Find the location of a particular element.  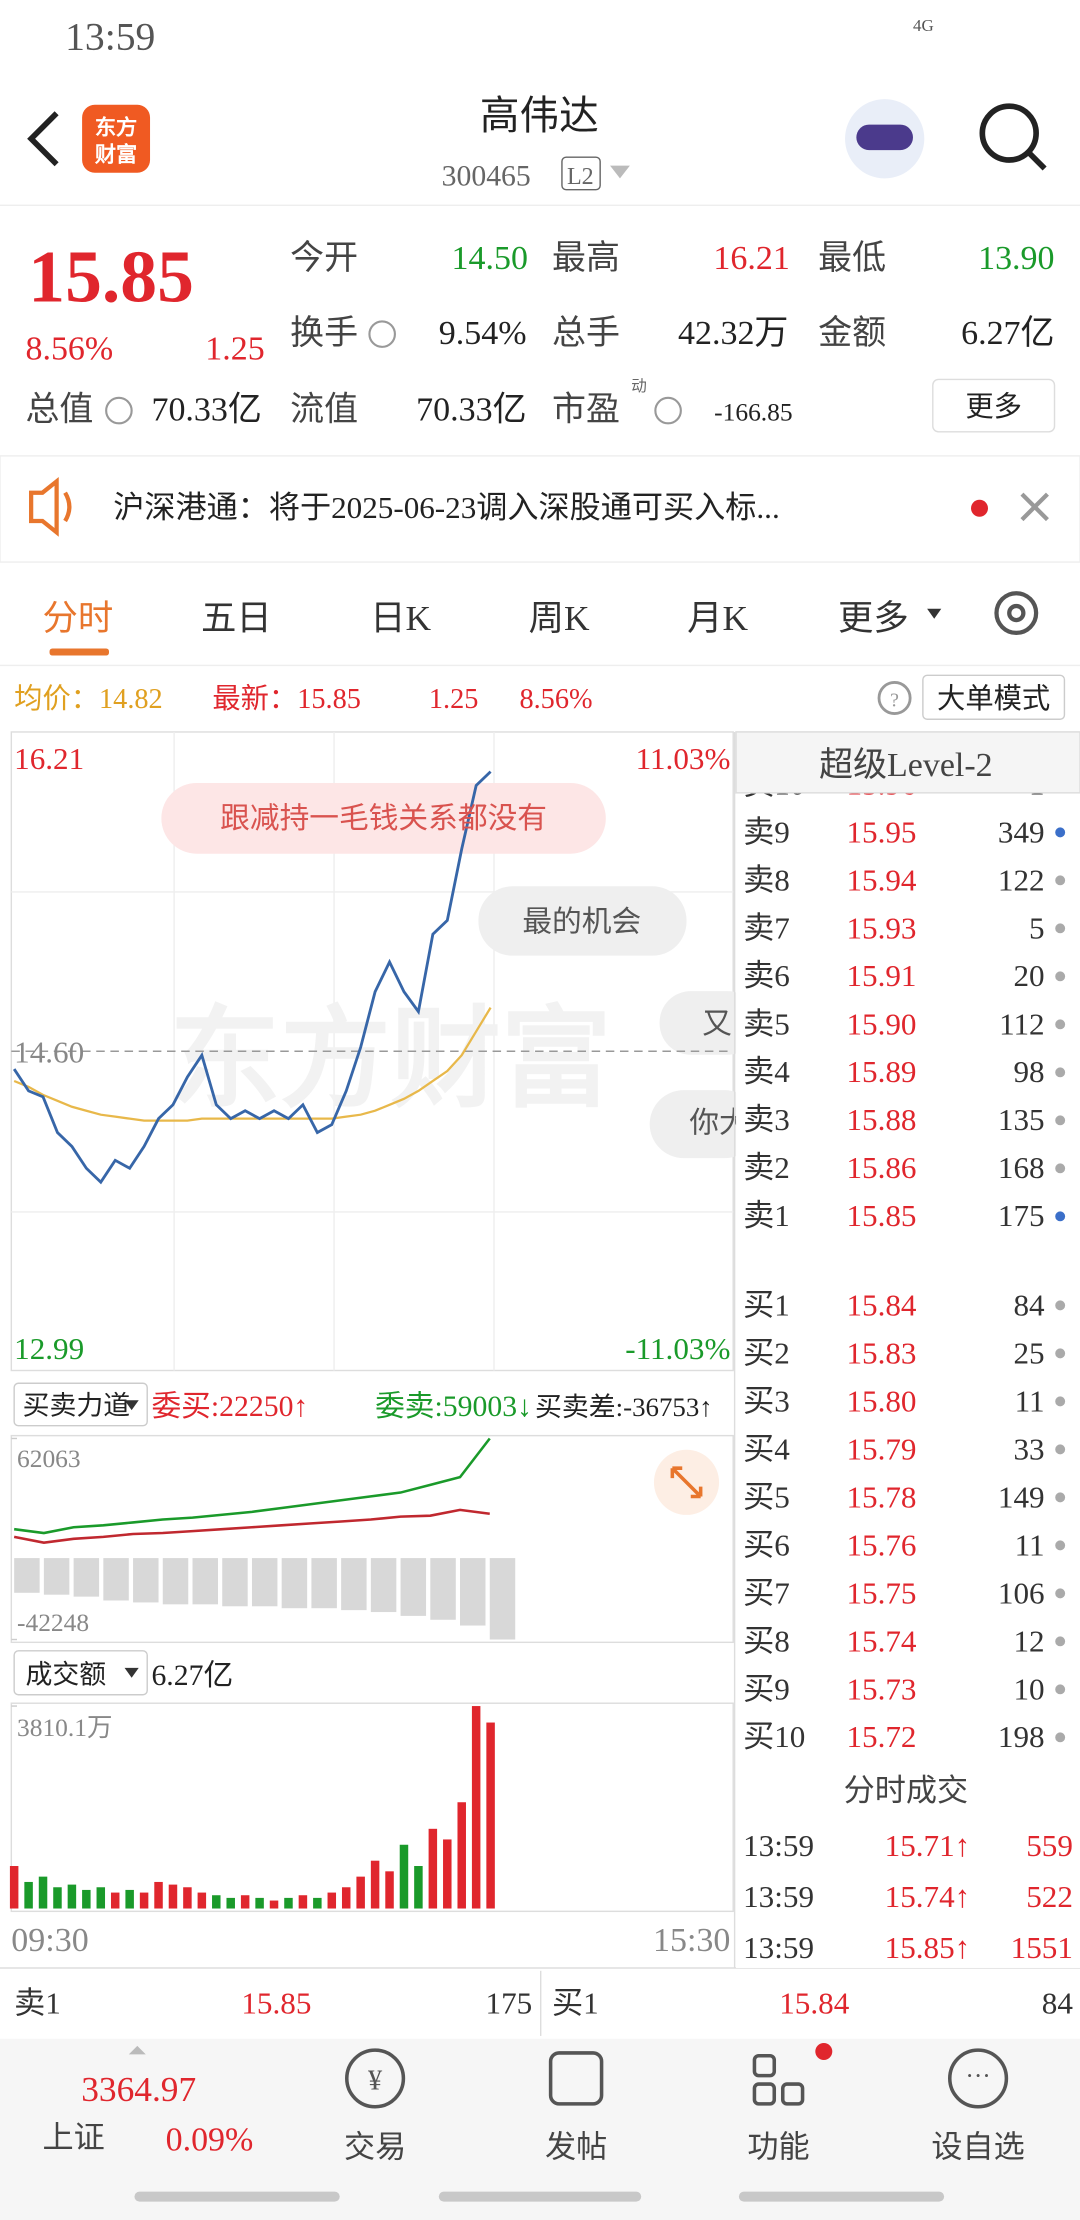

book-price: 15.95 is located at coordinates (881, 831).